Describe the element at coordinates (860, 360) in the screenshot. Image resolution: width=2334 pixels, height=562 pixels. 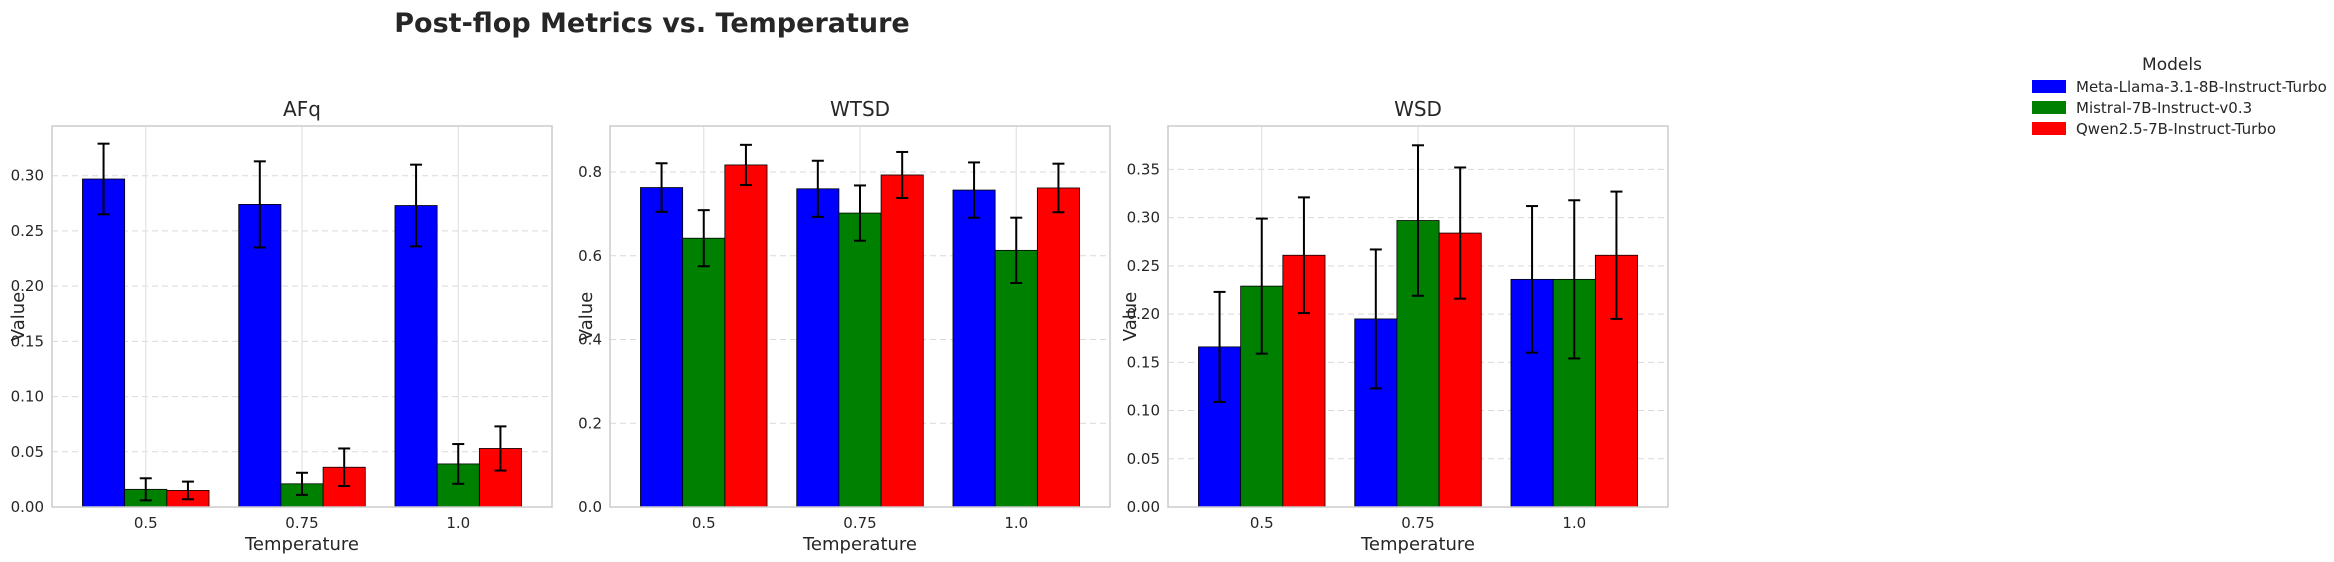
I see `bar-wtsd-s1-c1` at that location.